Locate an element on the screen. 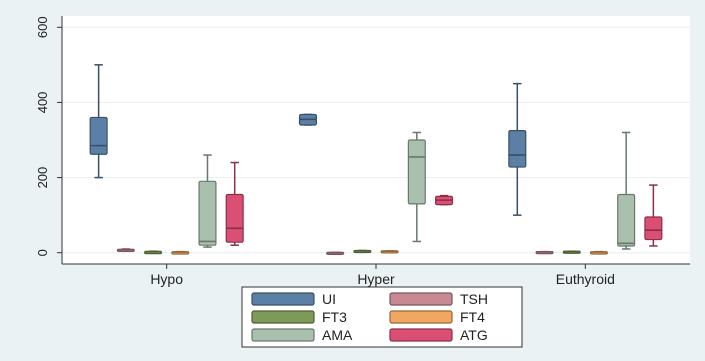 This screenshot has height=361, width=705. box-tsh-hyper is located at coordinates (335, 253).